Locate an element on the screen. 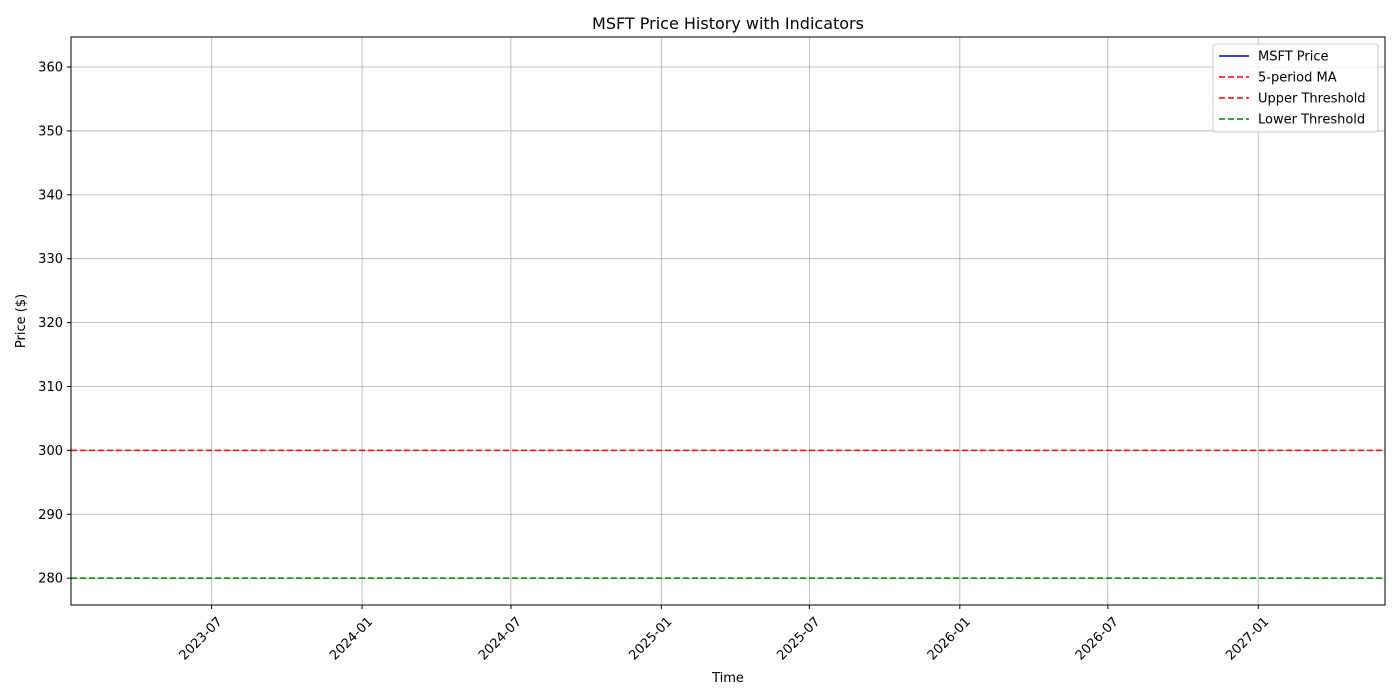 This screenshot has width=1400, height=700. y-axis-ticks: 280 290 300 310 320 330 340 350 360 is located at coordinates (54, 324).